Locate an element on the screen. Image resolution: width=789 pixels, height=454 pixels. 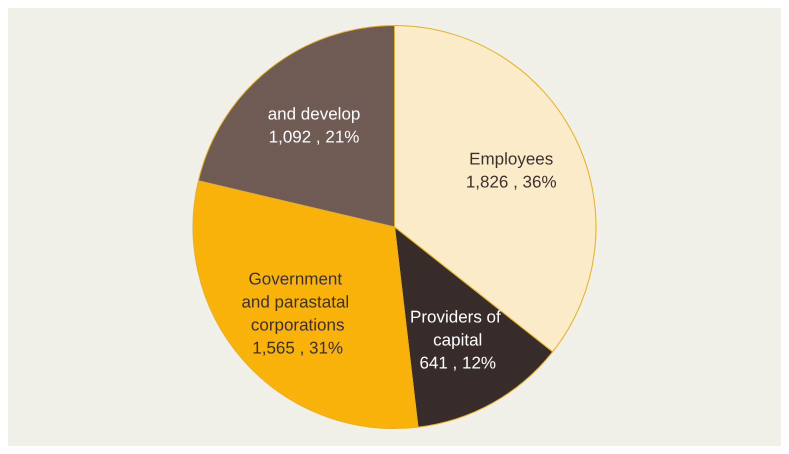
data-label: 1,826 , 36% is located at coordinates (511, 182).